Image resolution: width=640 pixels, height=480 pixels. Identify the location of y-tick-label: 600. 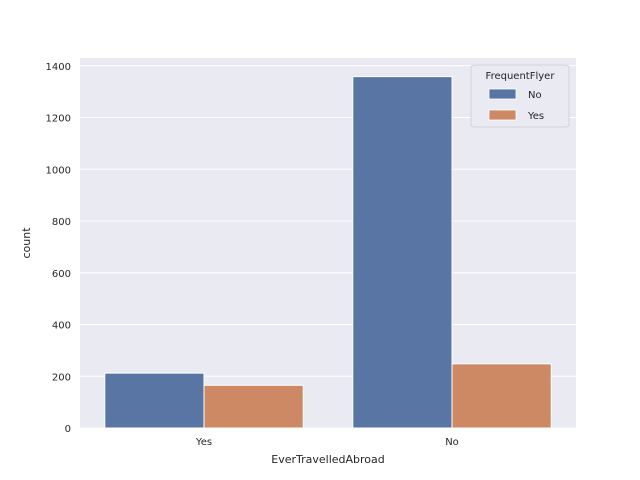
(61, 274).